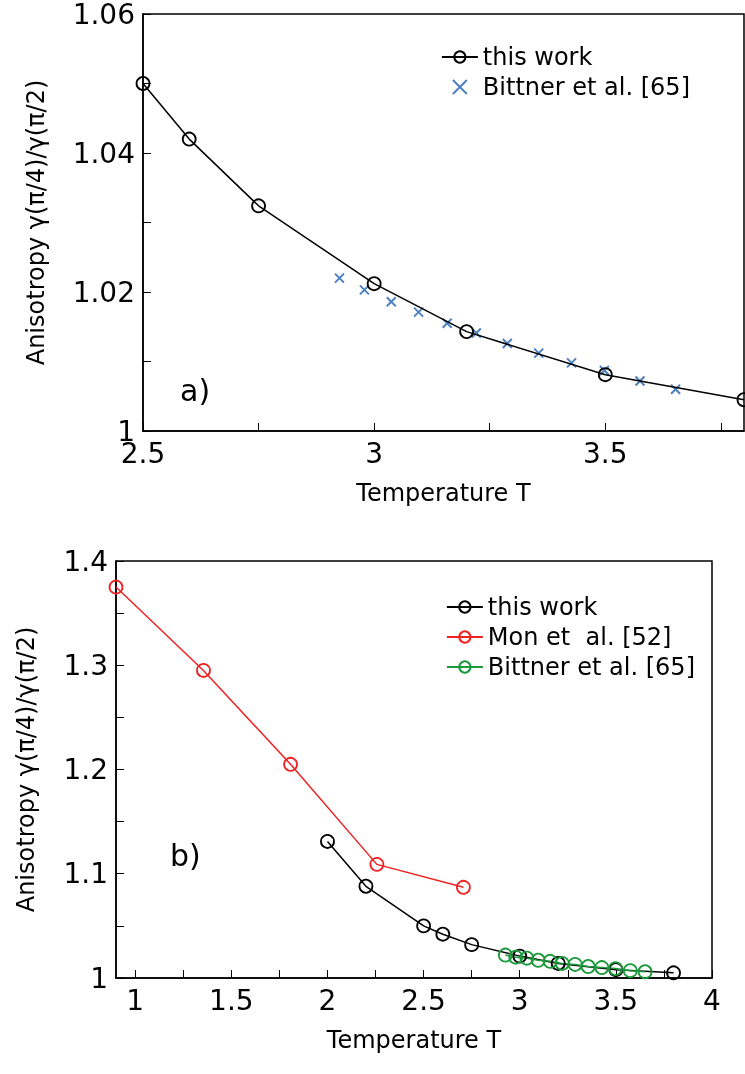 The image size is (745, 1074). Describe the element at coordinates (185, 855) in the screenshot. I see `annotation: b)` at that location.